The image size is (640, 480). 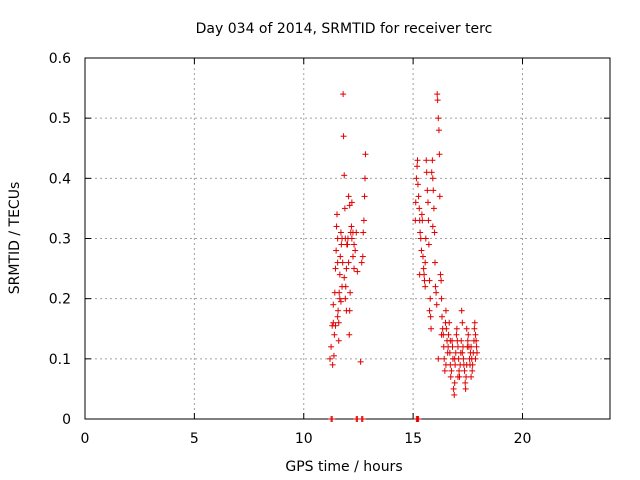 What do you see at coordinates (306, 439) in the screenshot?
I see `x-tick-labels: 0 5 10 15 20` at bounding box center [306, 439].